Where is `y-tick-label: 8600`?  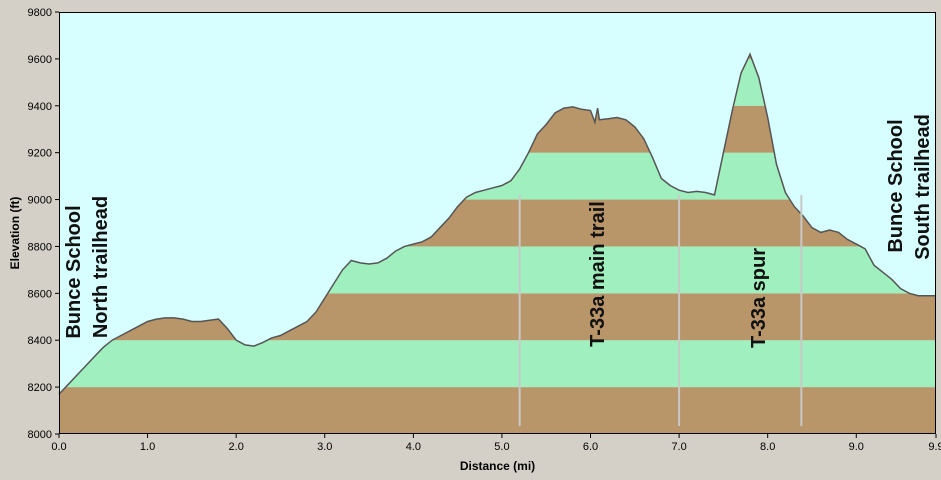 y-tick-label: 8600 is located at coordinates (40, 294).